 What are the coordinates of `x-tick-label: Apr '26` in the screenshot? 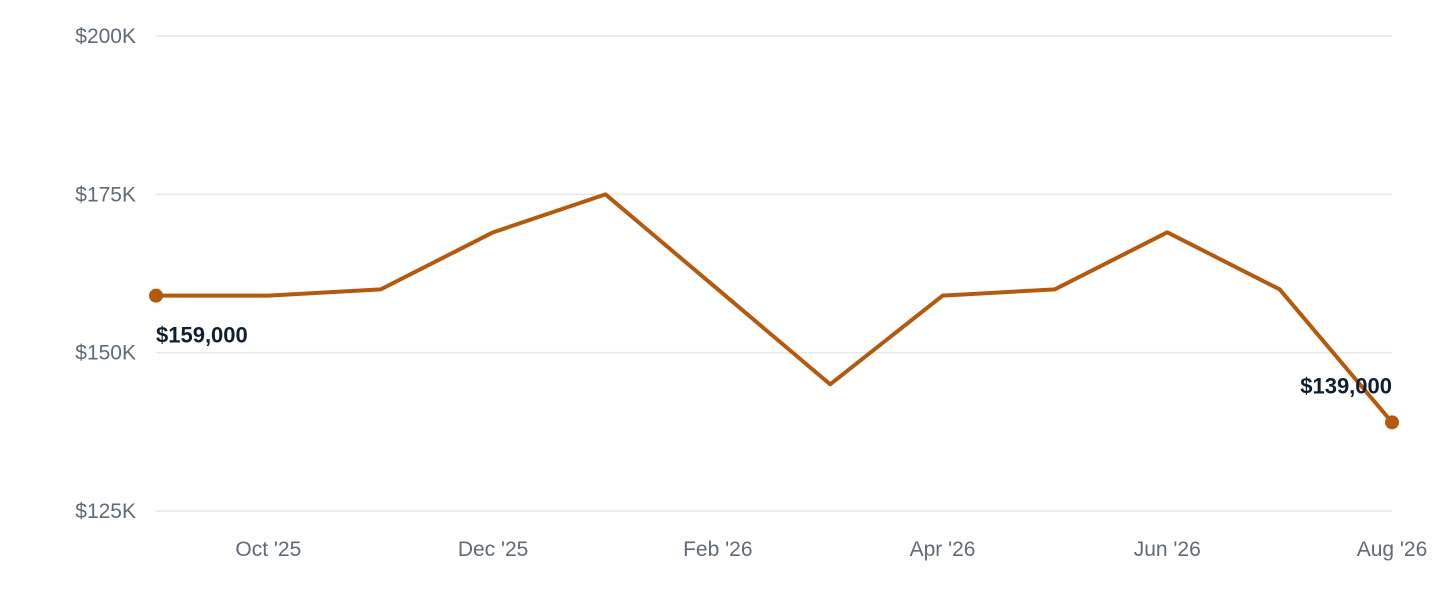 It's located at (943, 549).